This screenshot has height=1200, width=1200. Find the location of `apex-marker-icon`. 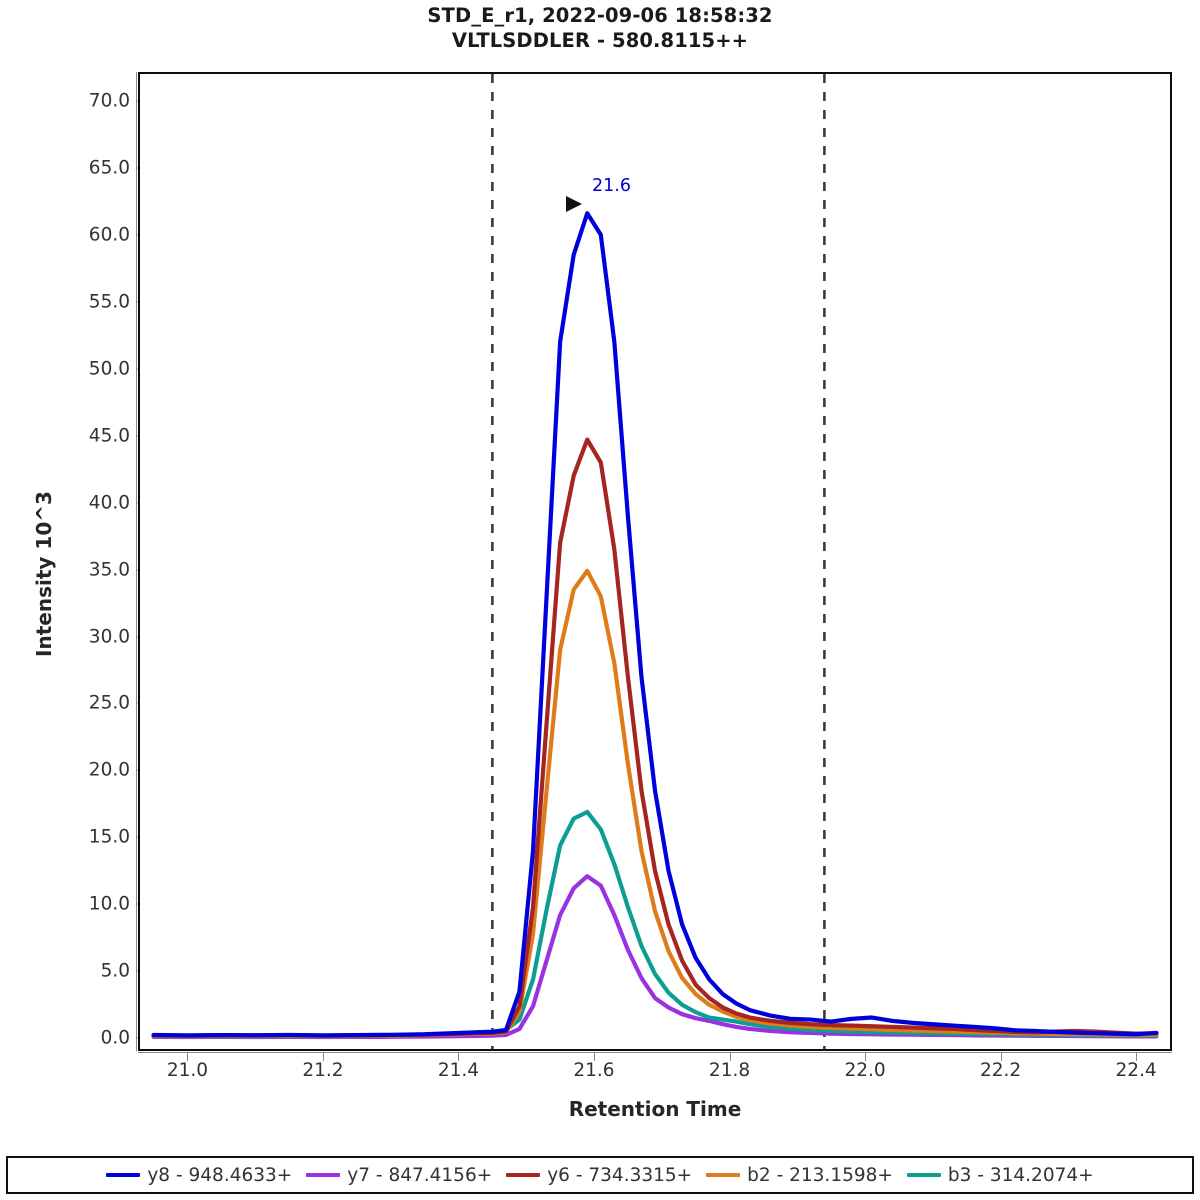

apex-marker-icon is located at coordinates (574, 204).